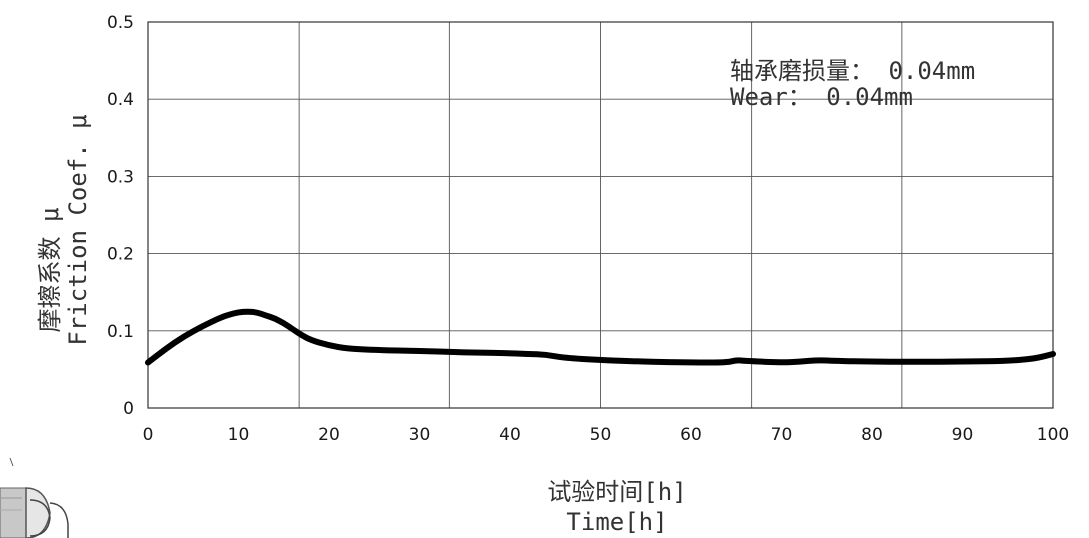 Image resolution: width=1089 pixels, height=538 pixels. I want to click on x-tick-labels: 0 10 20 30 40 50 60 70 80 90 100, so click(606, 435).